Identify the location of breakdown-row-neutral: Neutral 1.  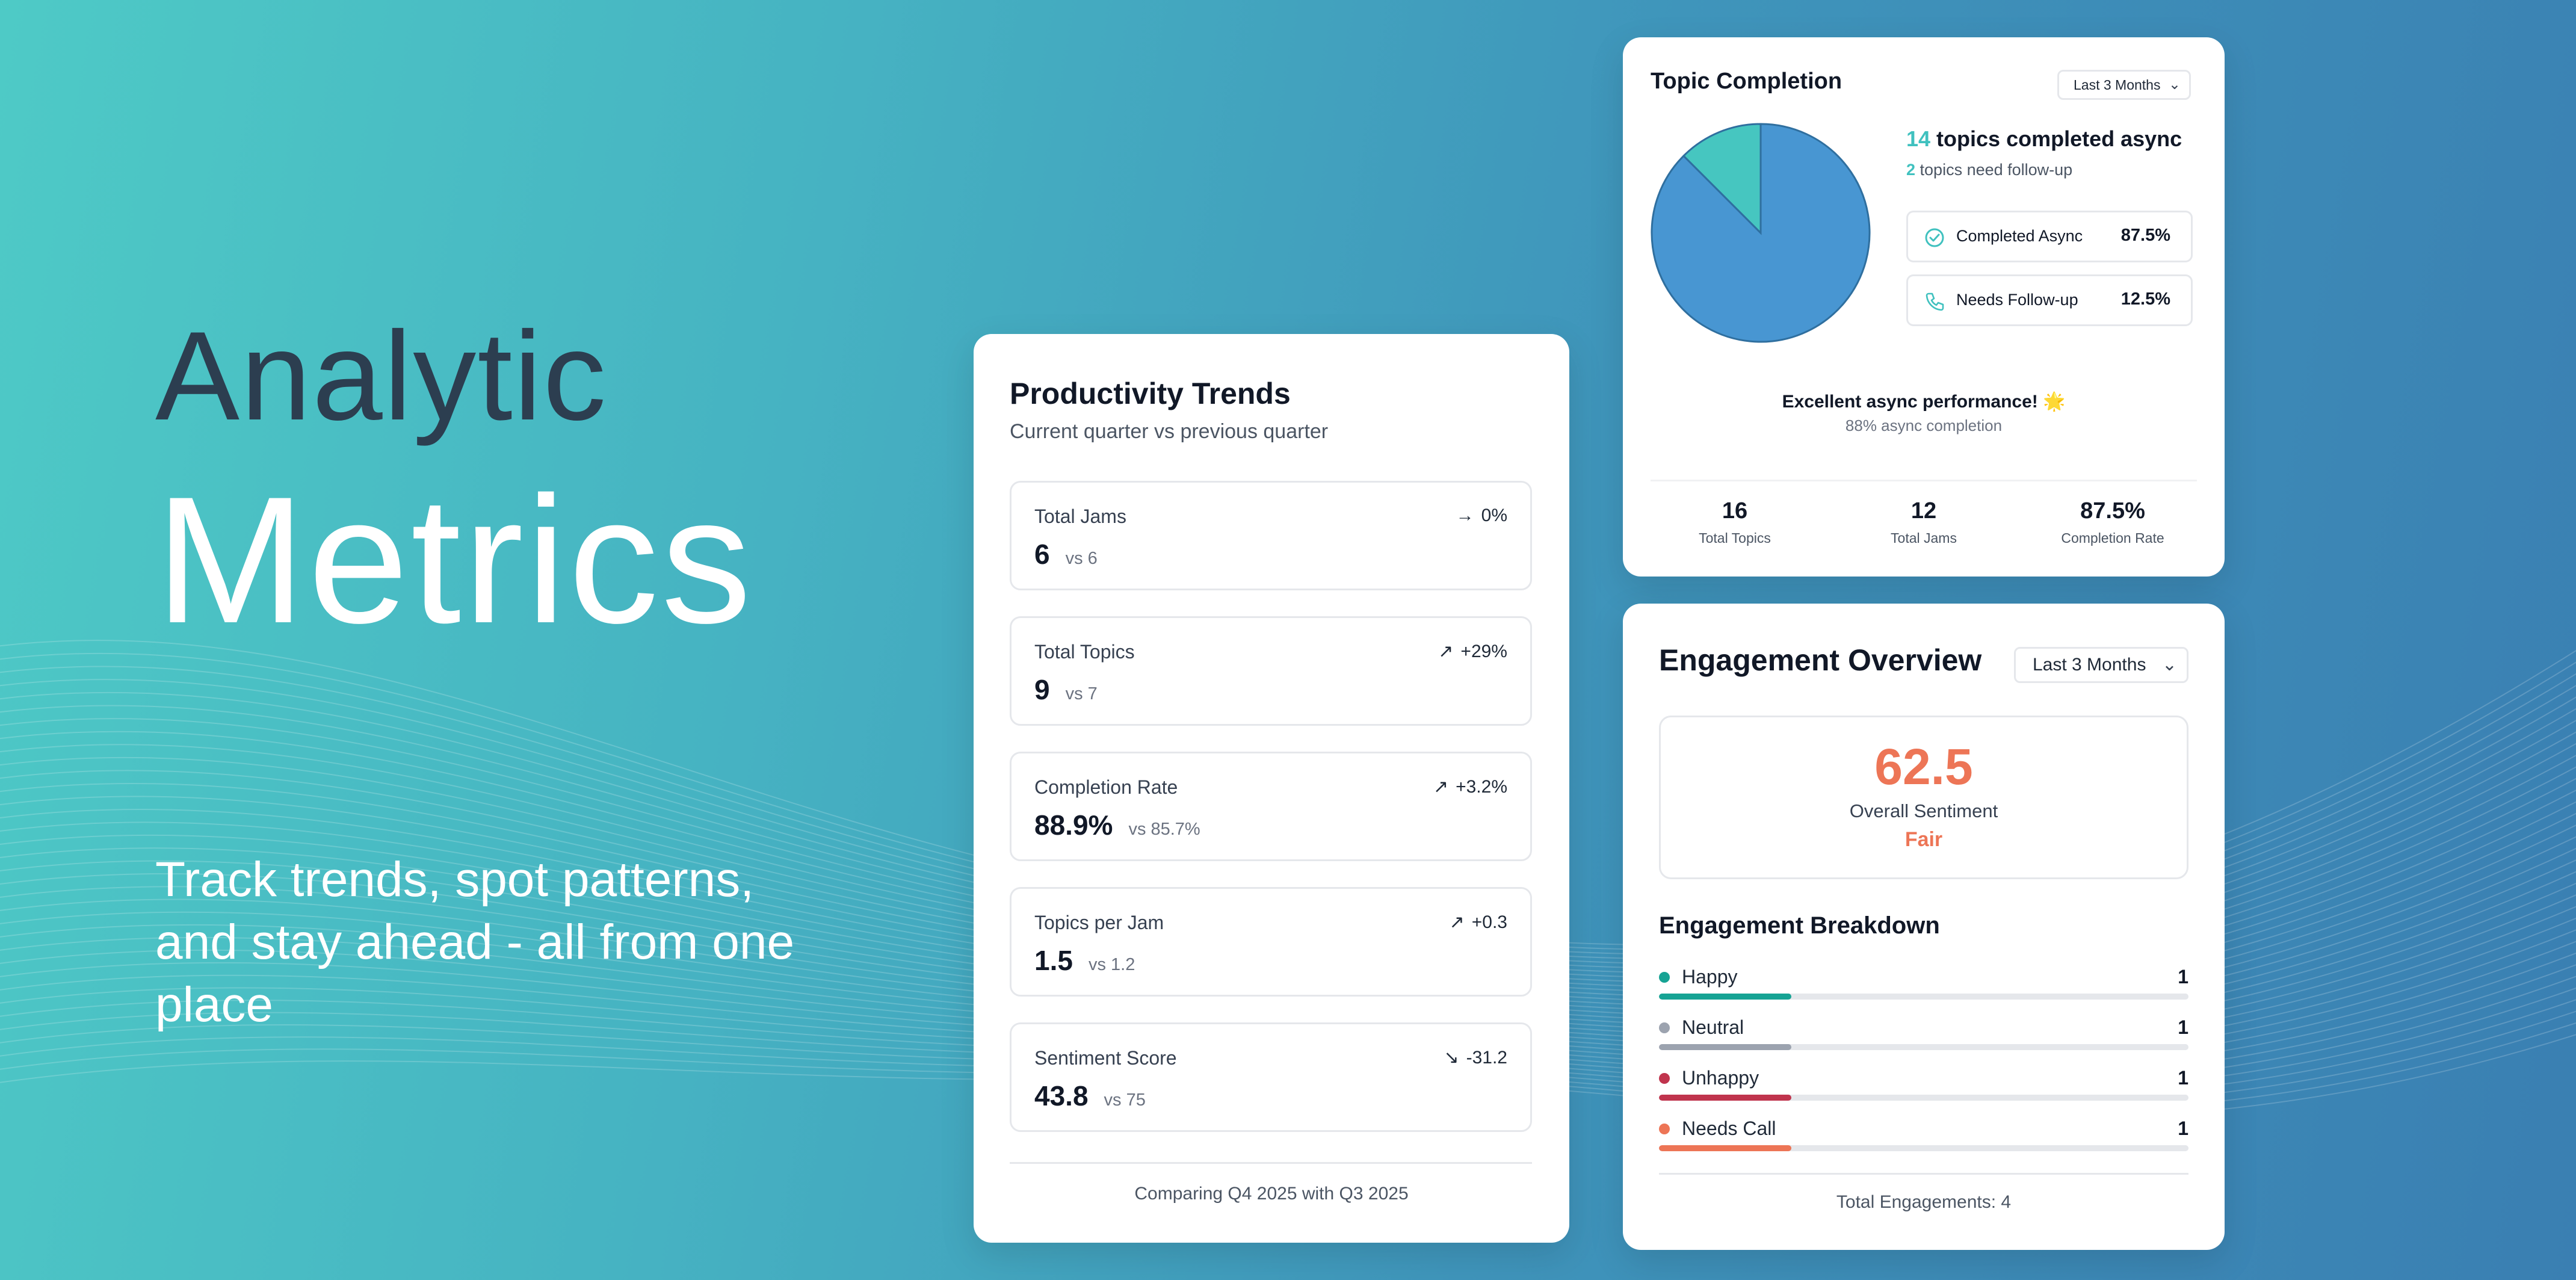
(1923, 1035).